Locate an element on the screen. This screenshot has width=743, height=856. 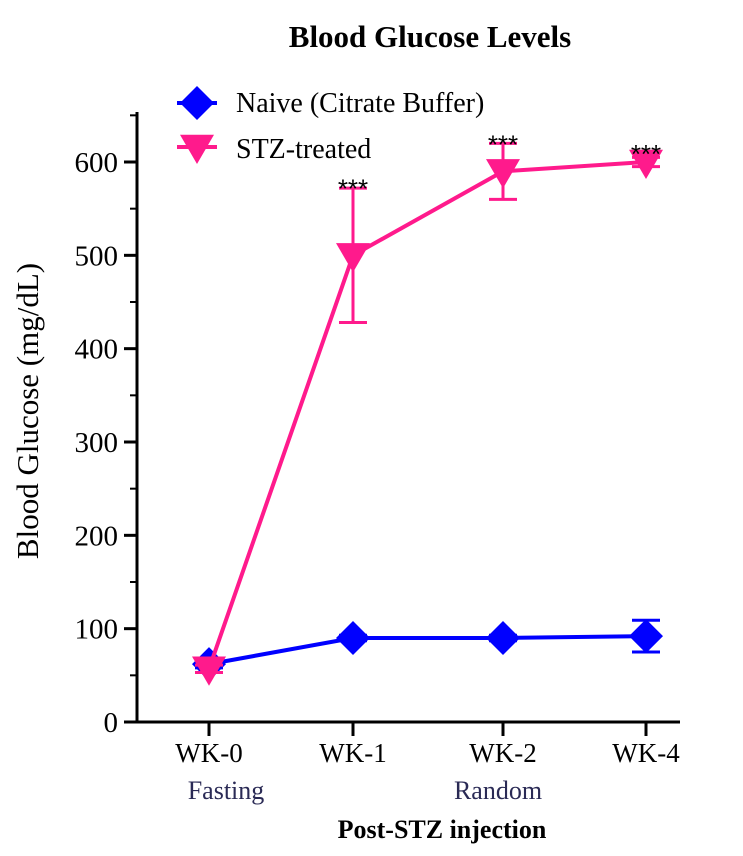
y-tick-label: 100 is located at coordinates (97, 630).